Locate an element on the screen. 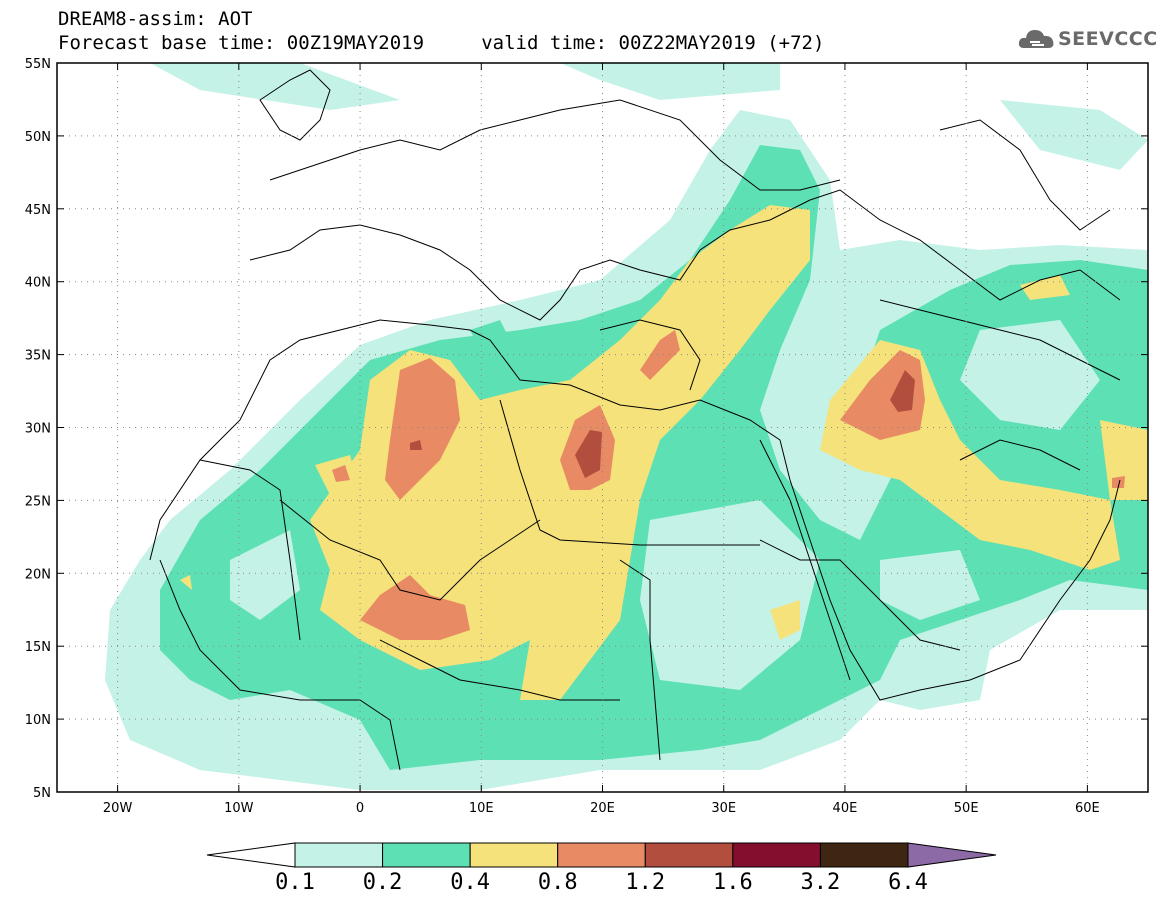 This screenshot has width=1165, height=905. cloud-icon is located at coordinates (1036, 39).